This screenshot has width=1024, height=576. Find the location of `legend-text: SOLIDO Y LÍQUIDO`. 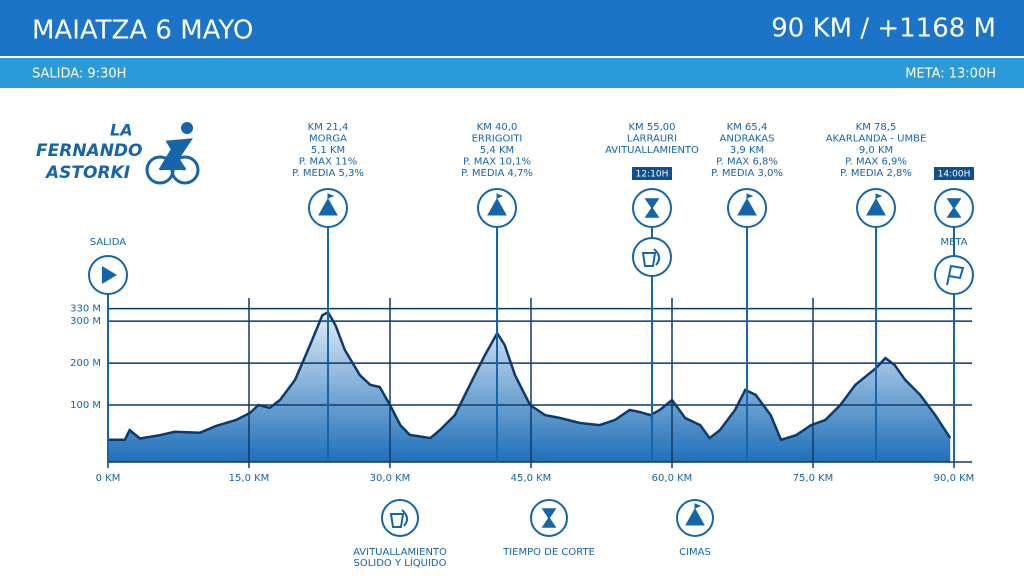

legend-text: SOLIDO Y LÍQUIDO is located at coordinates (399, 562).